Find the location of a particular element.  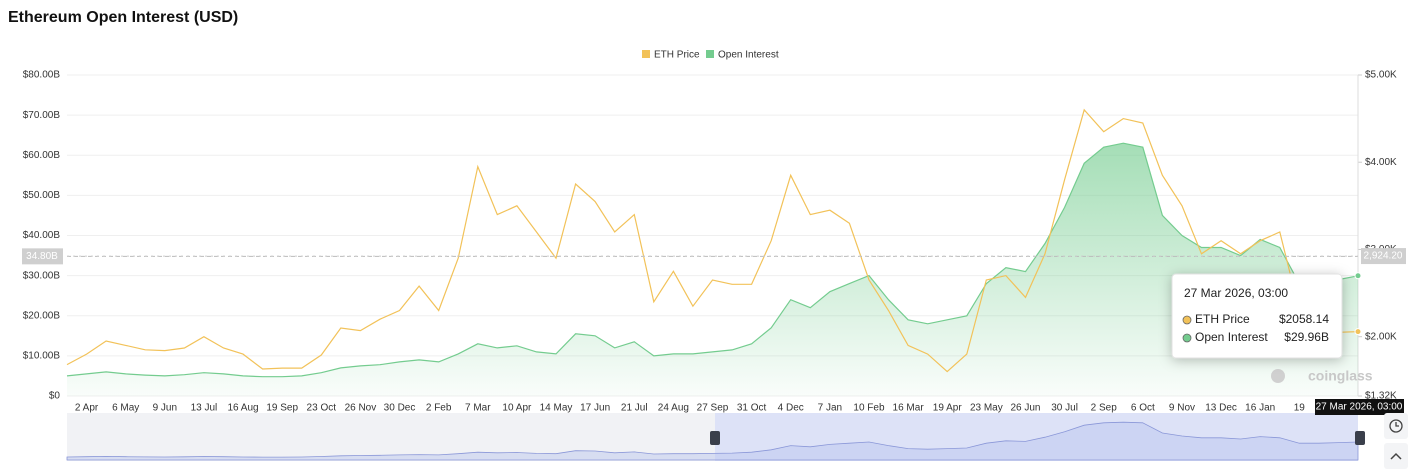

y2-tick-label: $1.32K is located at coordinates (1381, 396).